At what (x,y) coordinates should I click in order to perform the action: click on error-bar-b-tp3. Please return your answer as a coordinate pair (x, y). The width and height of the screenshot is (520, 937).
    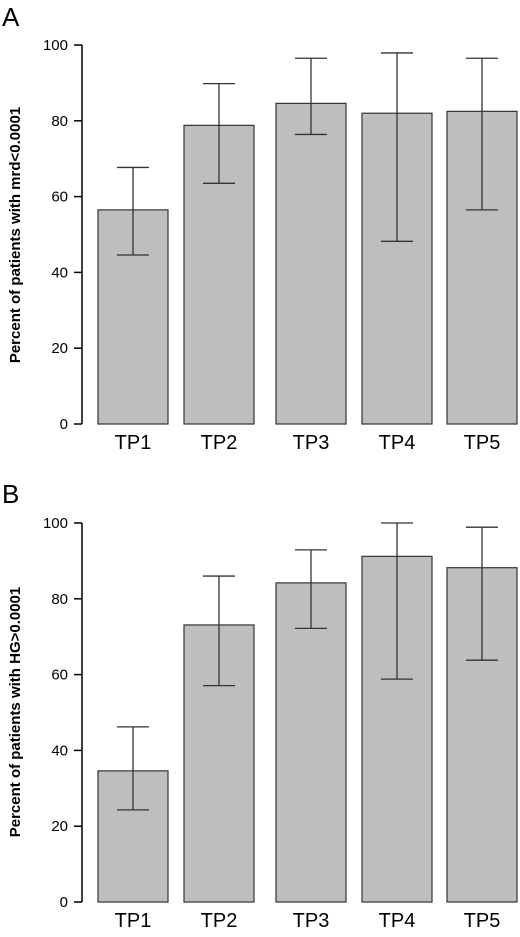
    Looking at the image, I should click on (311, 589).